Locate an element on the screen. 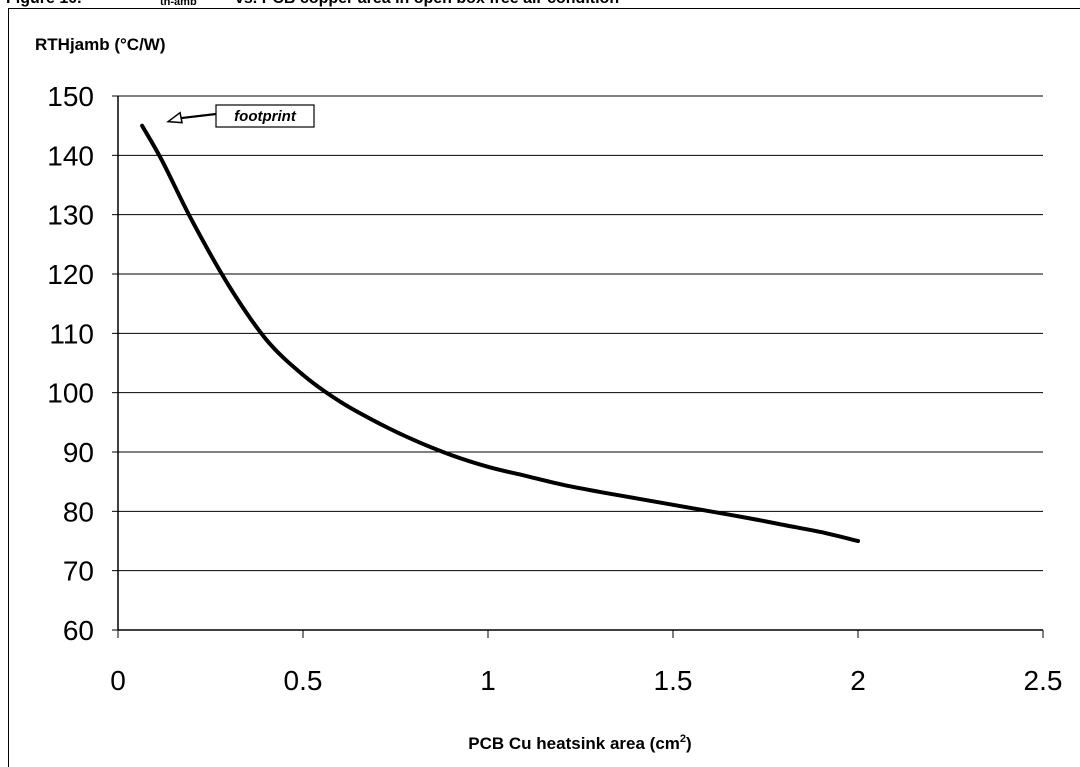 The height and width of the screenshot is (767, 1080). annotation-label: footprint is located at coordinates (265, 116).